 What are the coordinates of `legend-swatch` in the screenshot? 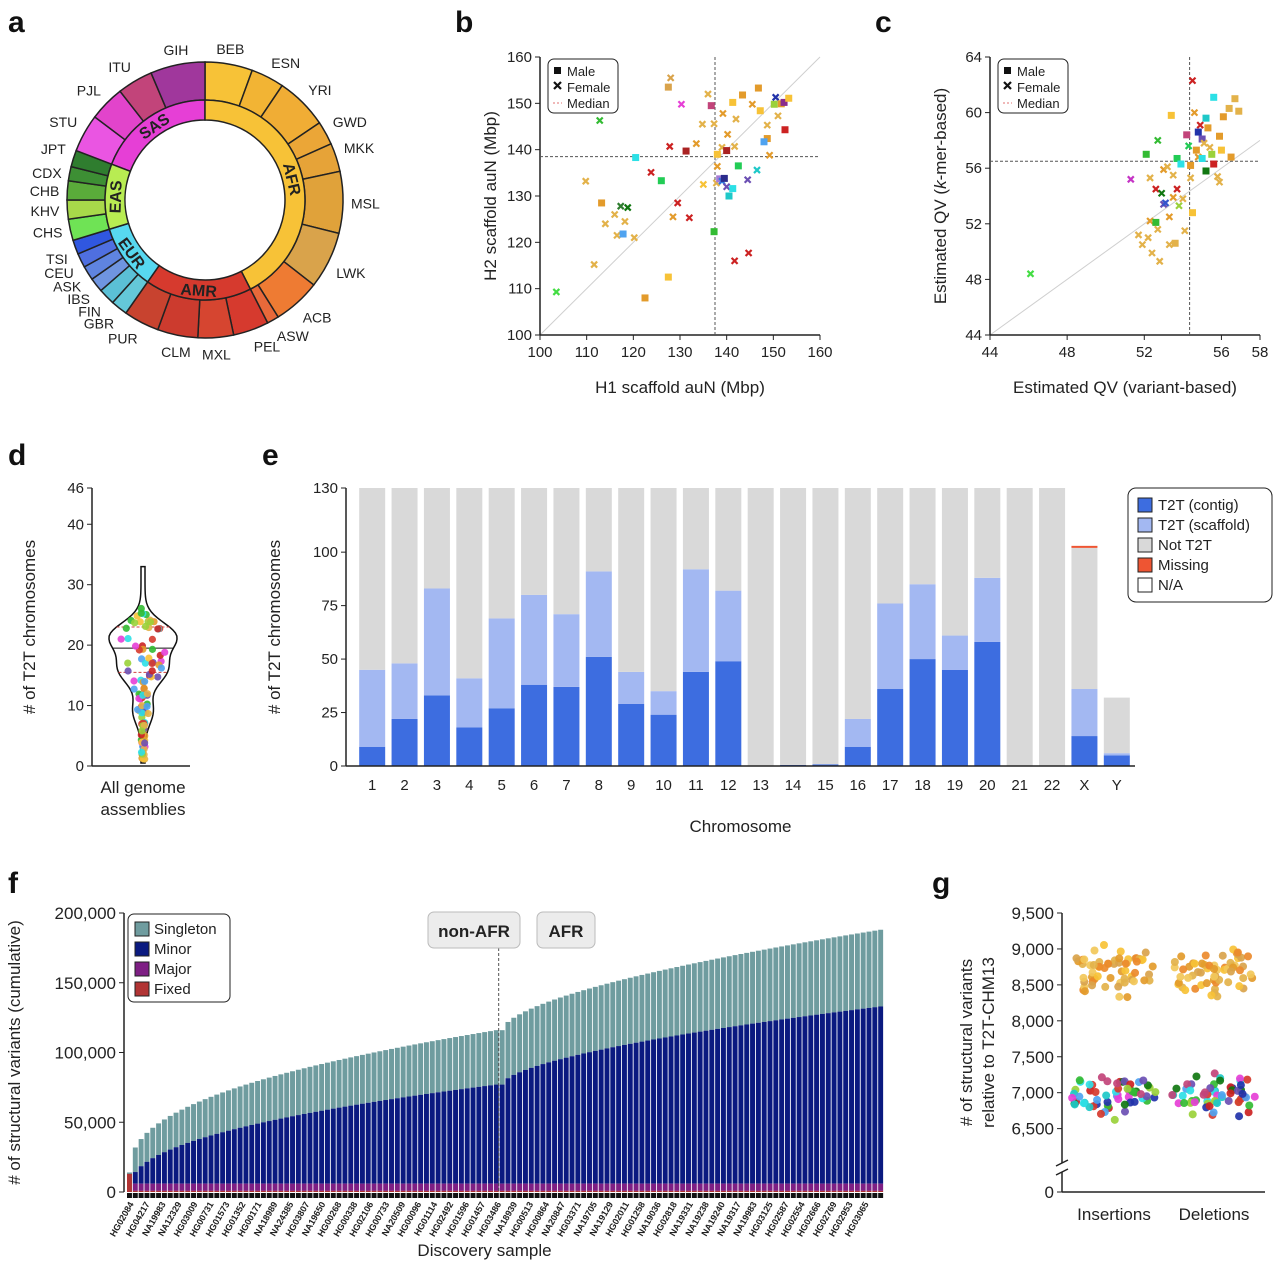 It's located at (142, 949).